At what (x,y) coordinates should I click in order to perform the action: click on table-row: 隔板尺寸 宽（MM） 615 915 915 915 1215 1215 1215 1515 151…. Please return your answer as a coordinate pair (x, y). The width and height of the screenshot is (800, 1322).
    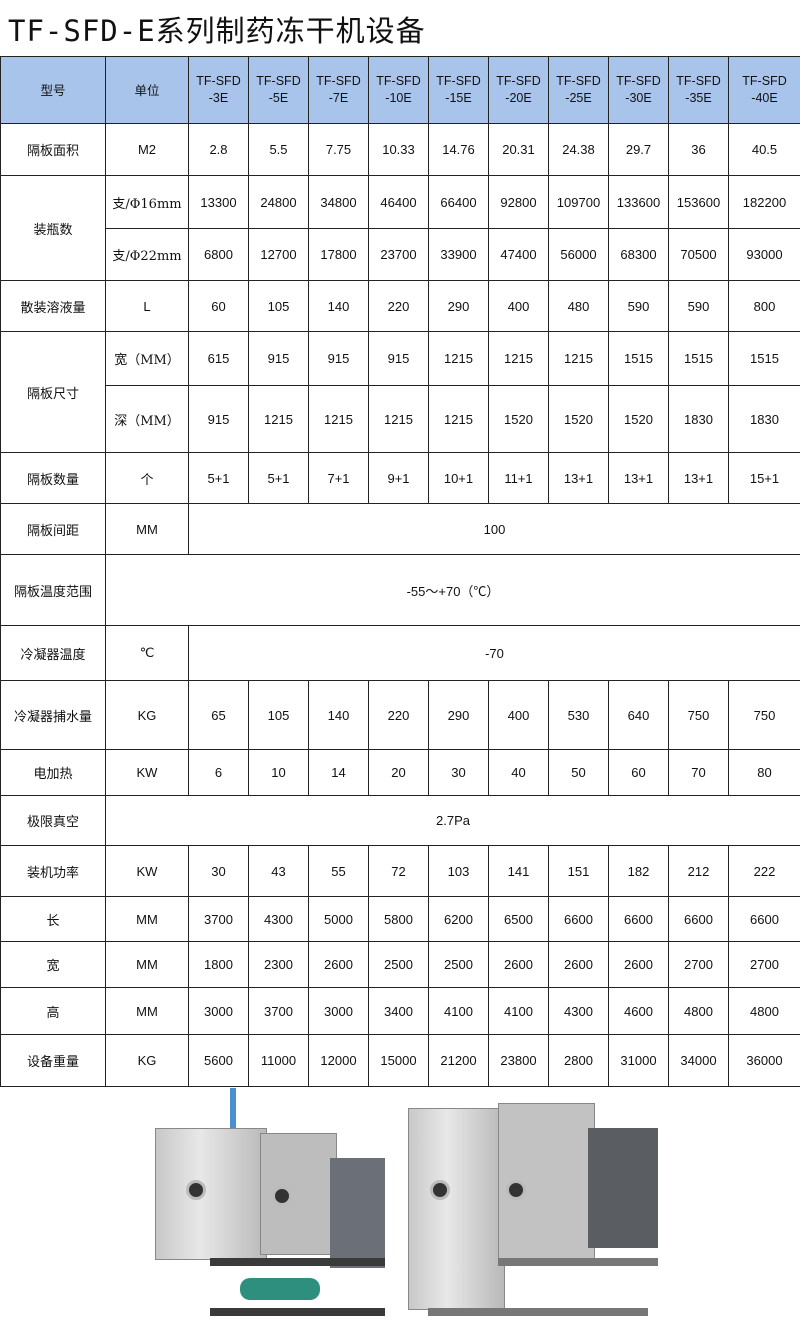
    Looking at the image, I should click on (400, 392).